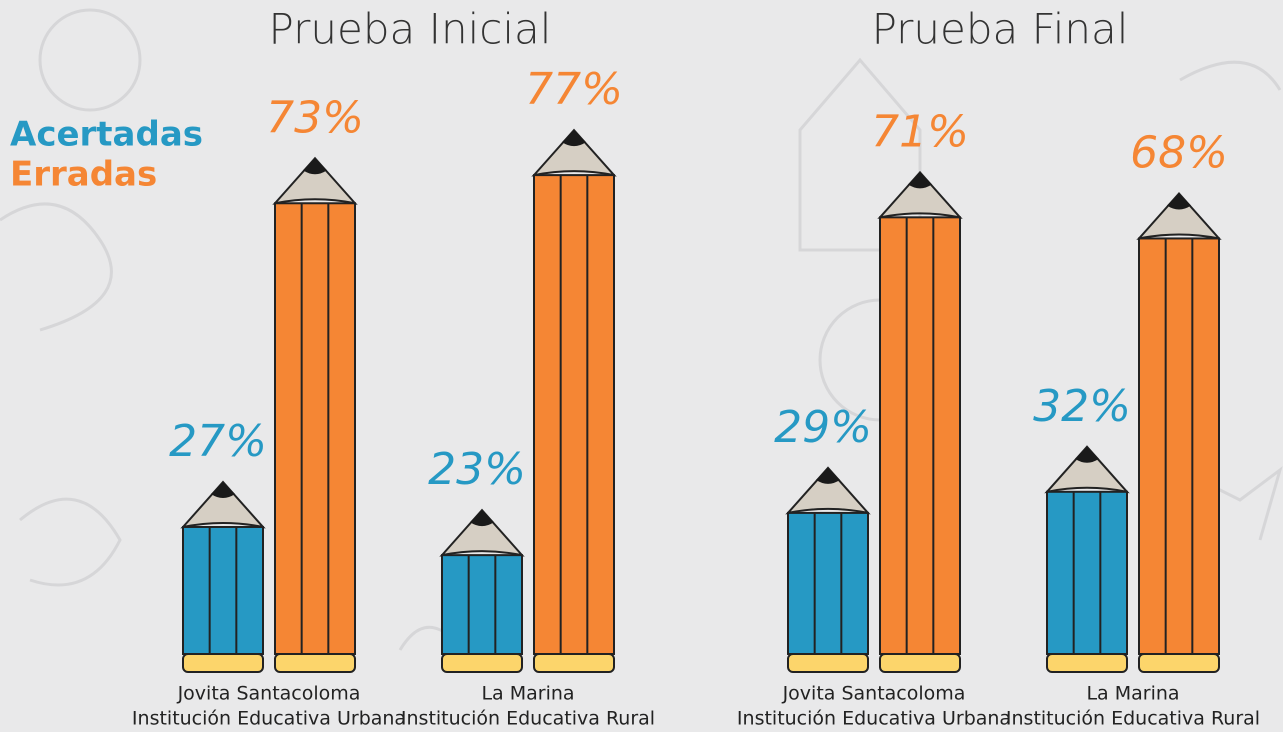  Describe the element at coordinates (218, 441) in the screenshot. I see `value-label: 27%` at that location.